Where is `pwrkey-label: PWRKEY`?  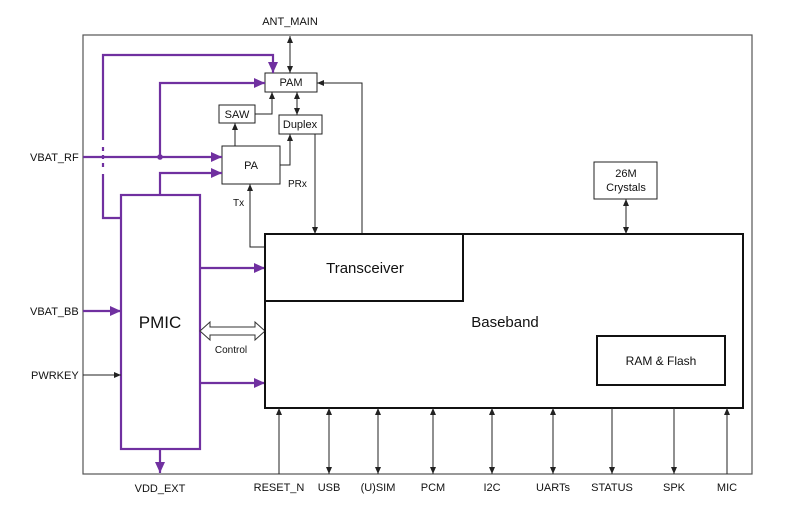 pwrkey-label: PWRKEY is located at coordinates (55, 376).